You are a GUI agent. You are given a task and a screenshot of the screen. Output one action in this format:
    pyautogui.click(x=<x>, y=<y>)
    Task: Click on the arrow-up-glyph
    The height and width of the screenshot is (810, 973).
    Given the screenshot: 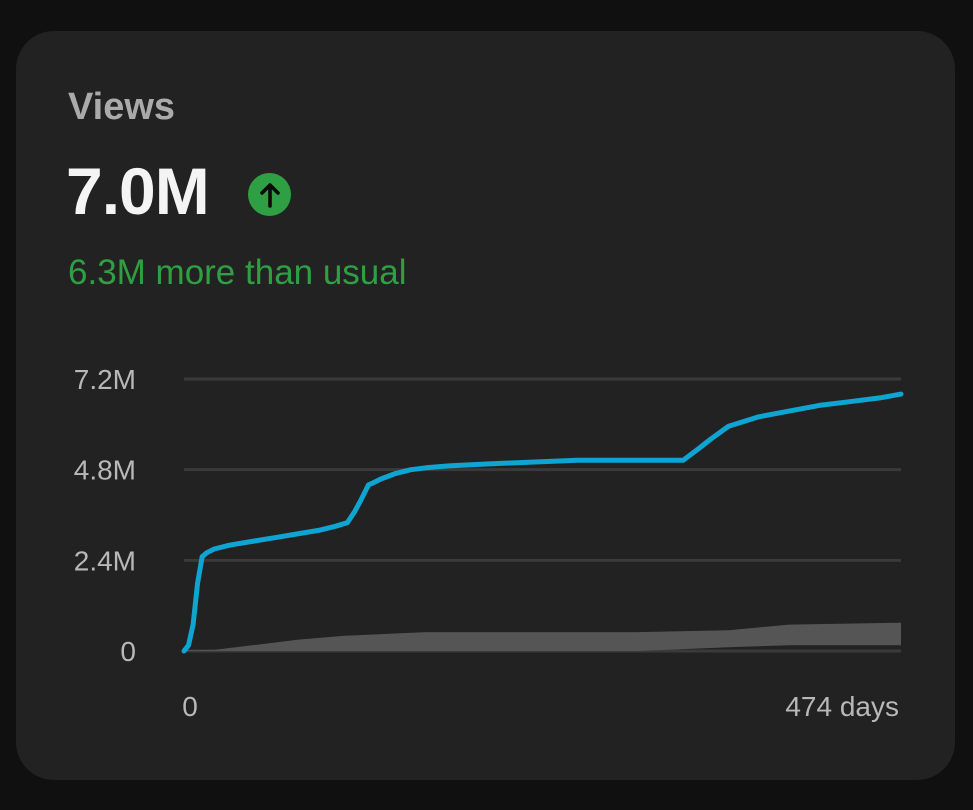 What is the action you would take?
    pyautogui.click(x=269, y=195)
    